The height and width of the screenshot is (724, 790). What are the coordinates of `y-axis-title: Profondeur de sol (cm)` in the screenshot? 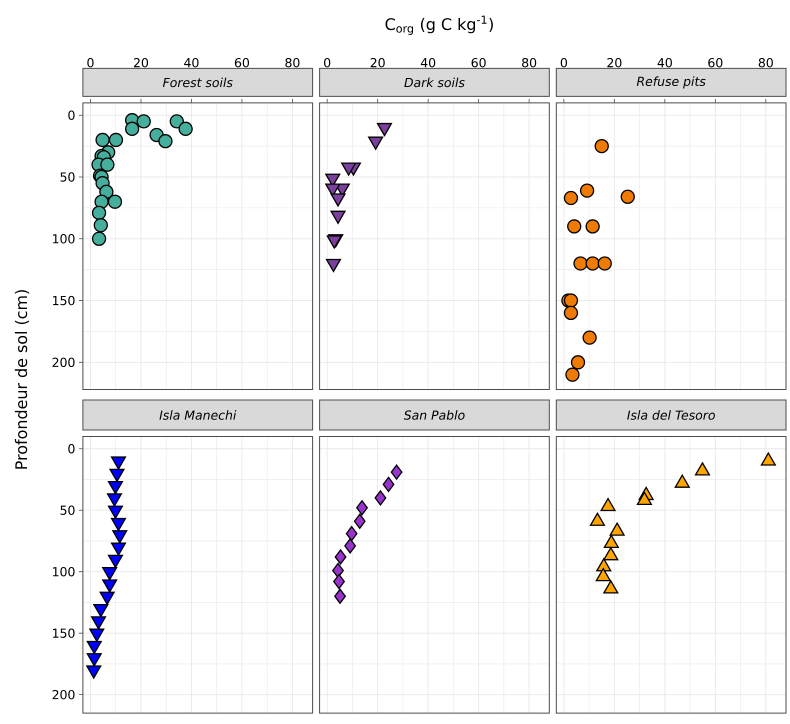 It's located at (22, 379).